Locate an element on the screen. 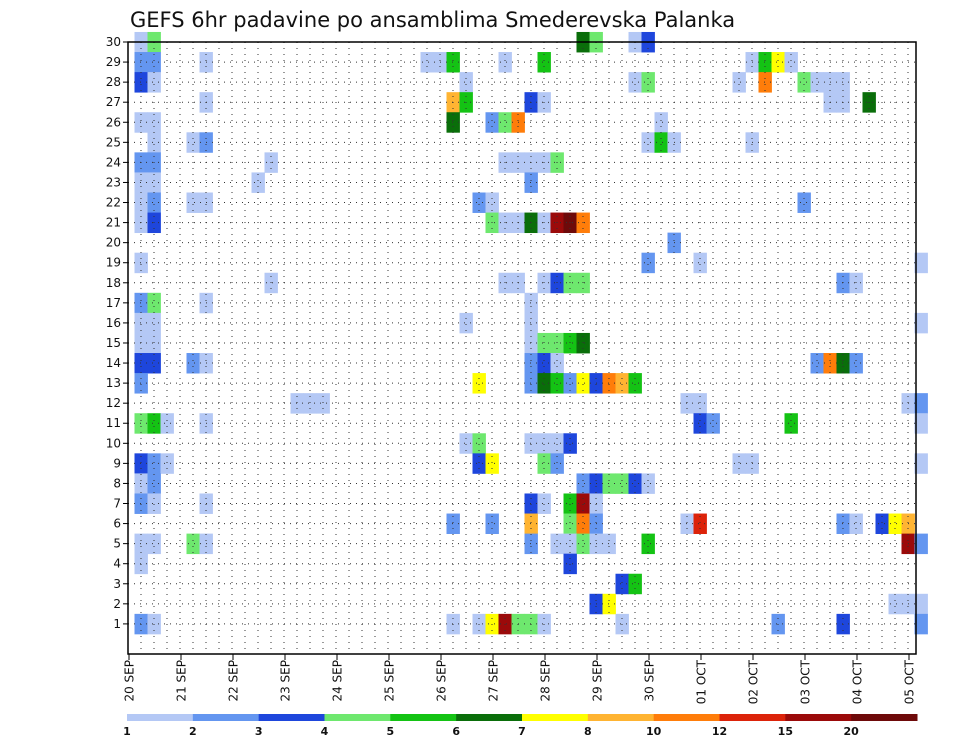 Image resolution: width=960 pixels, height=742 pixels. y-tick-label: 9 is located at coordinates (117, 463).